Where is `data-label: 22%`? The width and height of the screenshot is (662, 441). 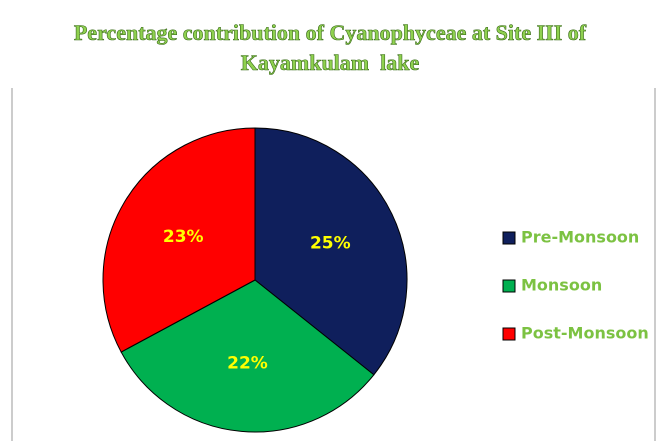 data-label: 22% is located at coordinates (247, 363).